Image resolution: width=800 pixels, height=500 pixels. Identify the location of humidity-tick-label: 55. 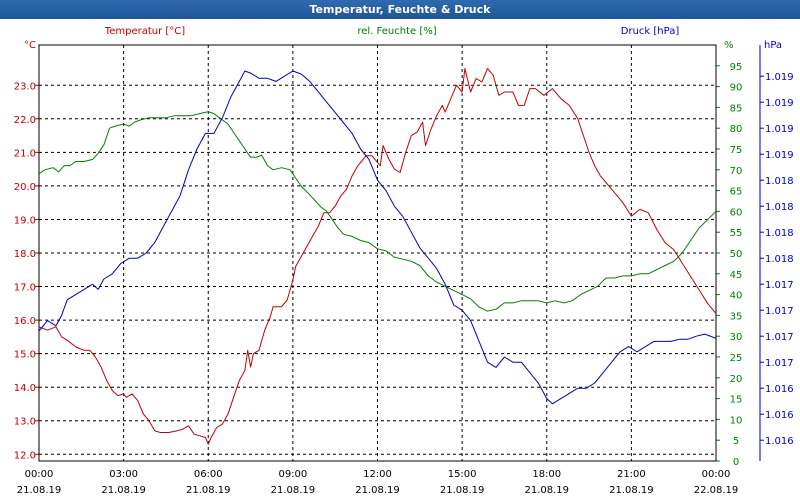
(736, 233).